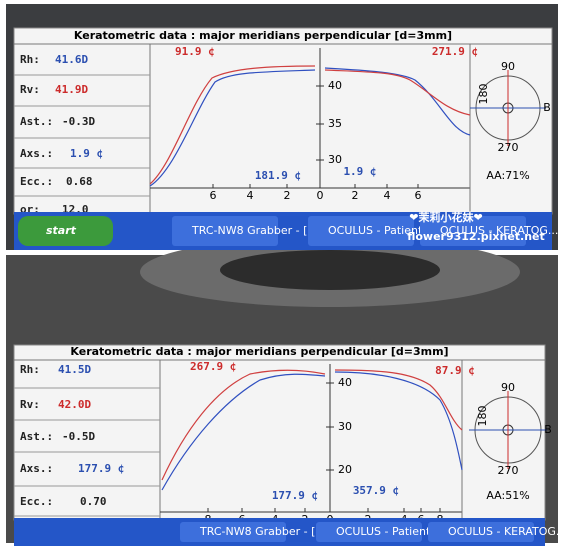  Describe the element at coordinates (295, 495) in the screenshot. I see `meridian-label: 177.9 ¢` at that location.